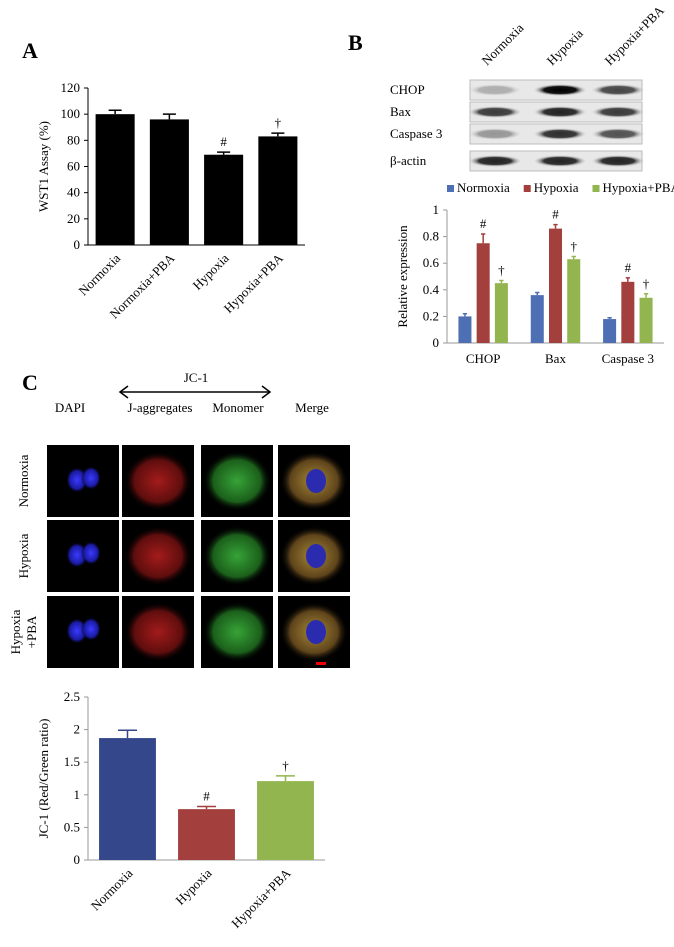 This screenshot has width=674, height=947. I want to click on y-tick-label: 20, so click(73, 218).